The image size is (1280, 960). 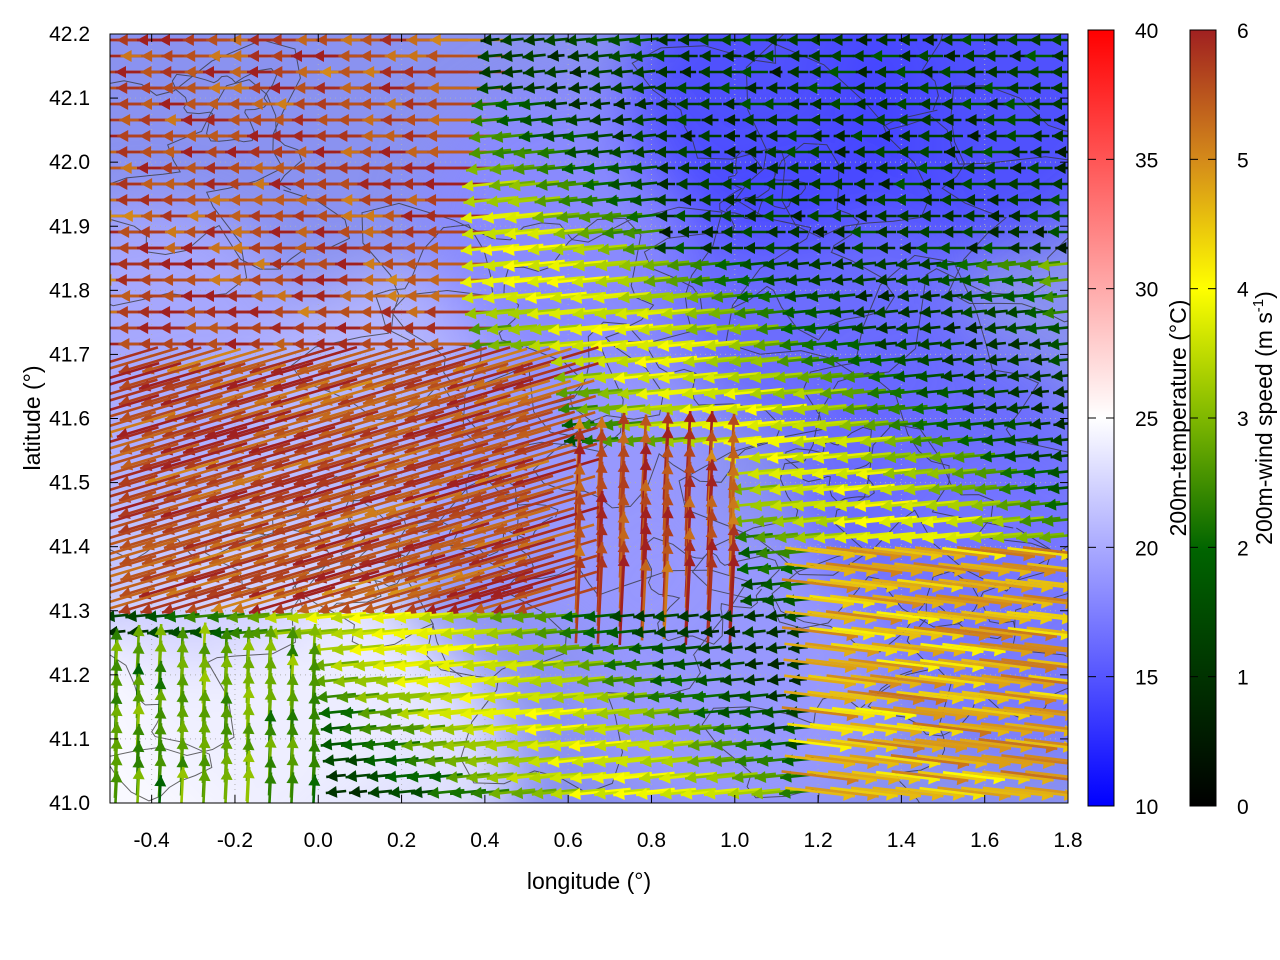 I want to click on x-tick-label: -0.4, so click(x=152, y=840).